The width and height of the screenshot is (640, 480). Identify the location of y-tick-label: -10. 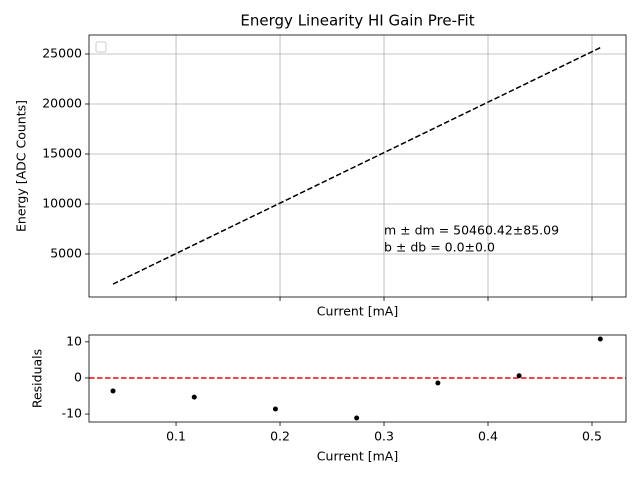
(72, 413).